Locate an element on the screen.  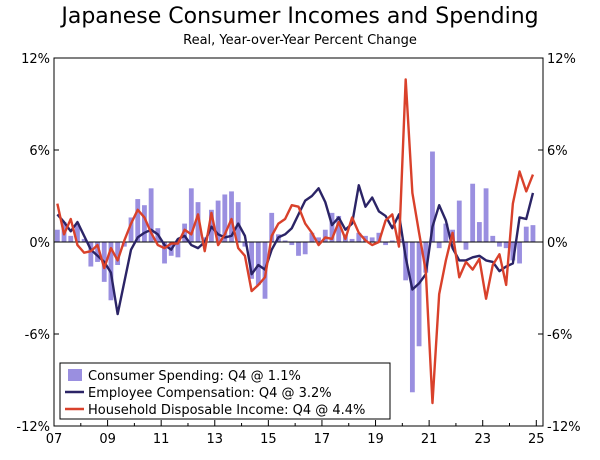
x-tick-label: 15 is located at coordinates (268, 439).